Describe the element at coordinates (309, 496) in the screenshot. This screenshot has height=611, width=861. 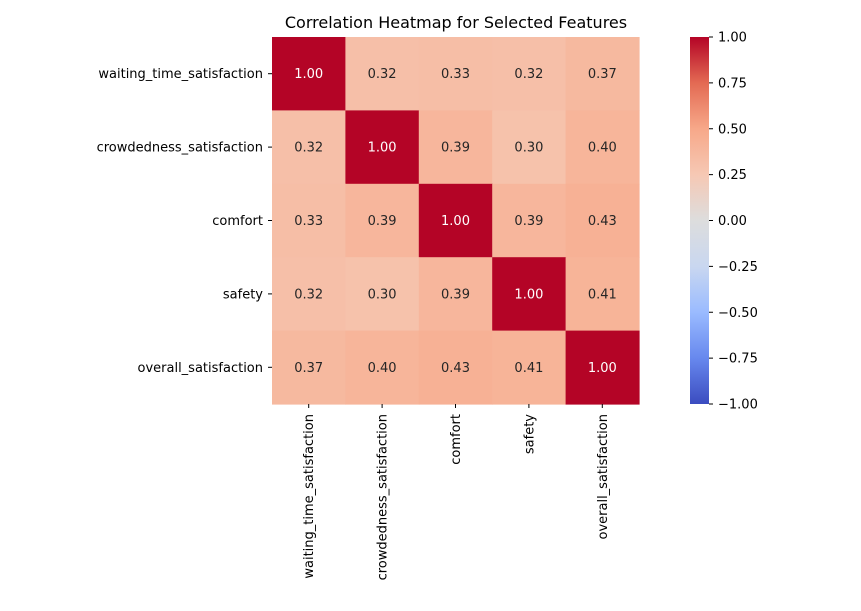
I see `x-tick-label: waiting_time_satisfaction` at that location.